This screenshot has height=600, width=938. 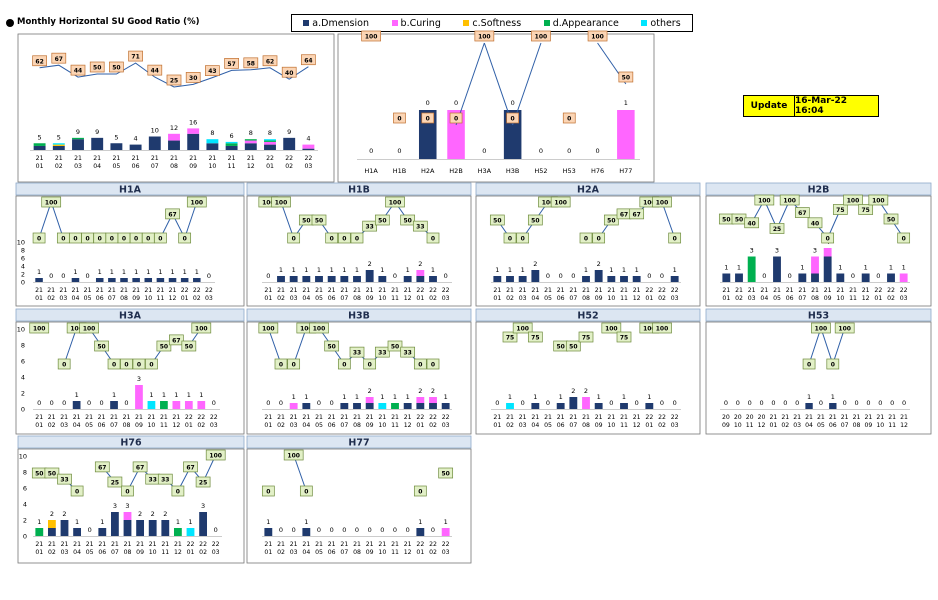 I want to click on category-label: 21 05, so click(x=116, y=162).